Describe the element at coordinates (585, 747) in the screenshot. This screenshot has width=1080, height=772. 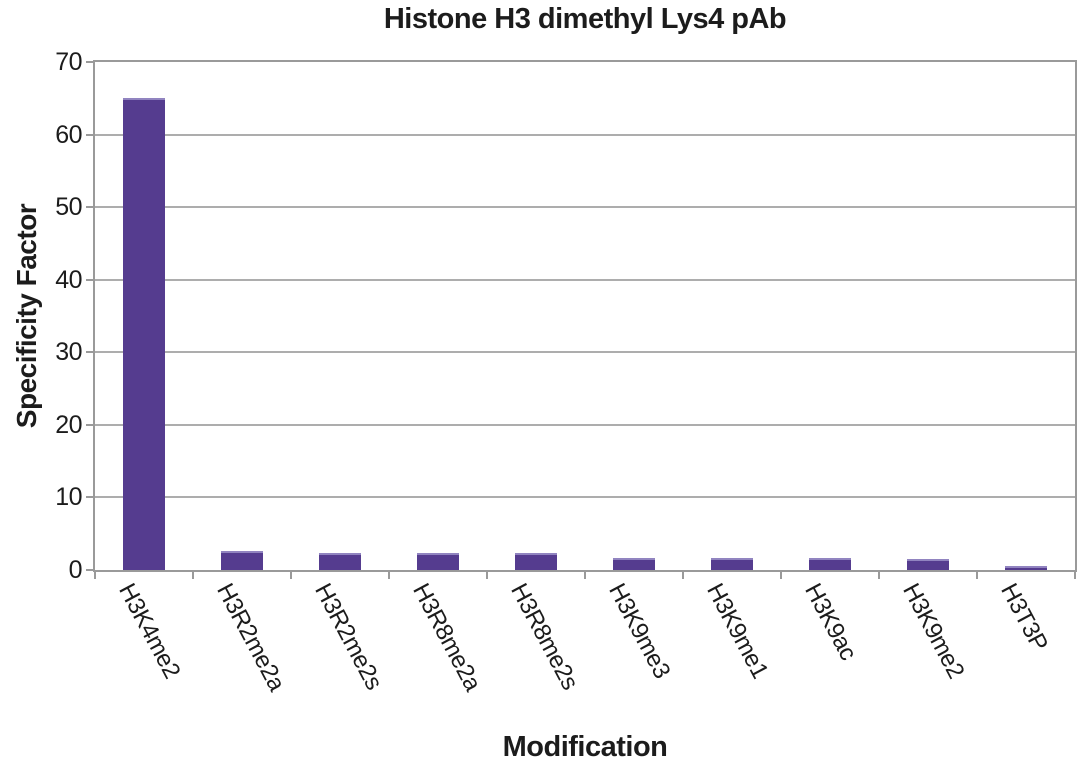
I see `x-axis-title: Modification` at that location.